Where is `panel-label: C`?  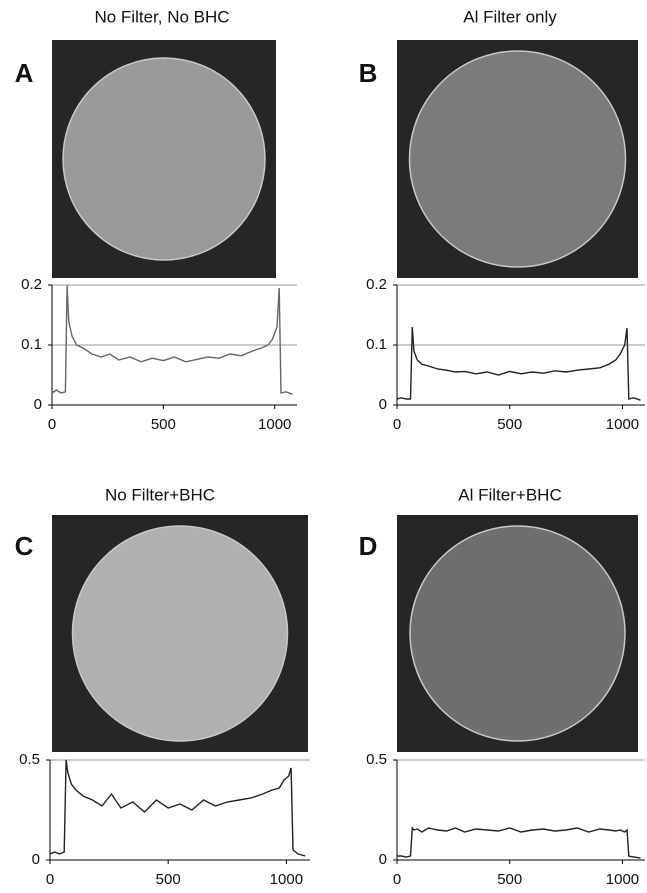 panel-label: C is located at coordinates (24, 546).